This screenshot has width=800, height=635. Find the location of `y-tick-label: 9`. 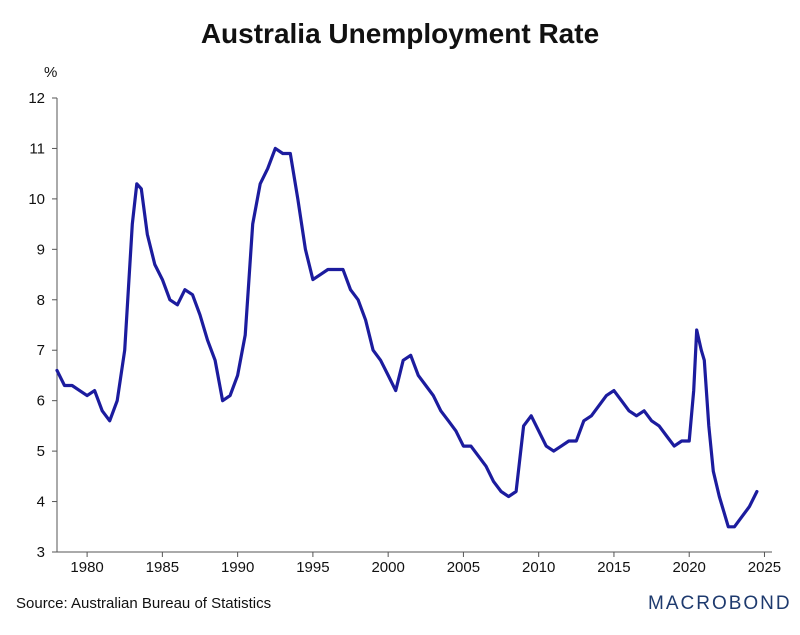

y-tick-label: 9 is located at coordinates (41, 249).